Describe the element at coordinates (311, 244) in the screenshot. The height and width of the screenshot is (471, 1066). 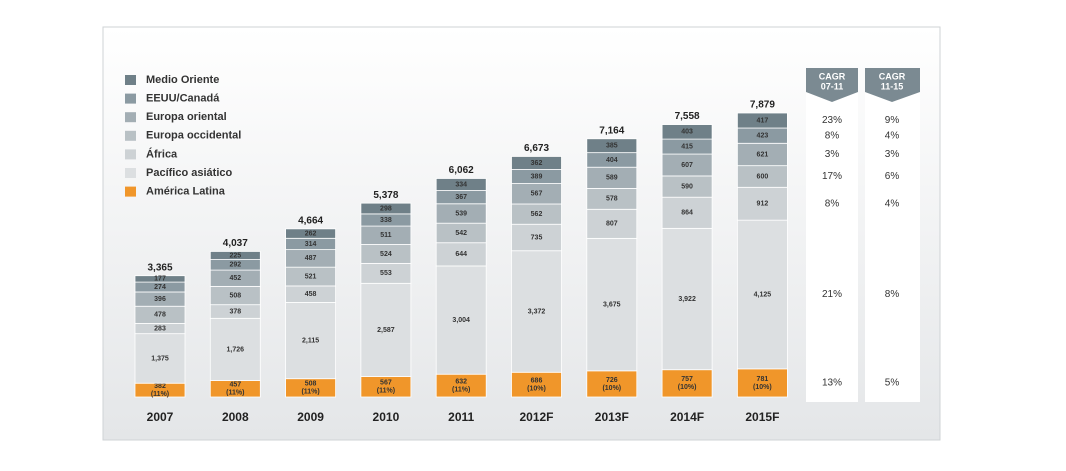
I see `segment-label: 314` at that location.